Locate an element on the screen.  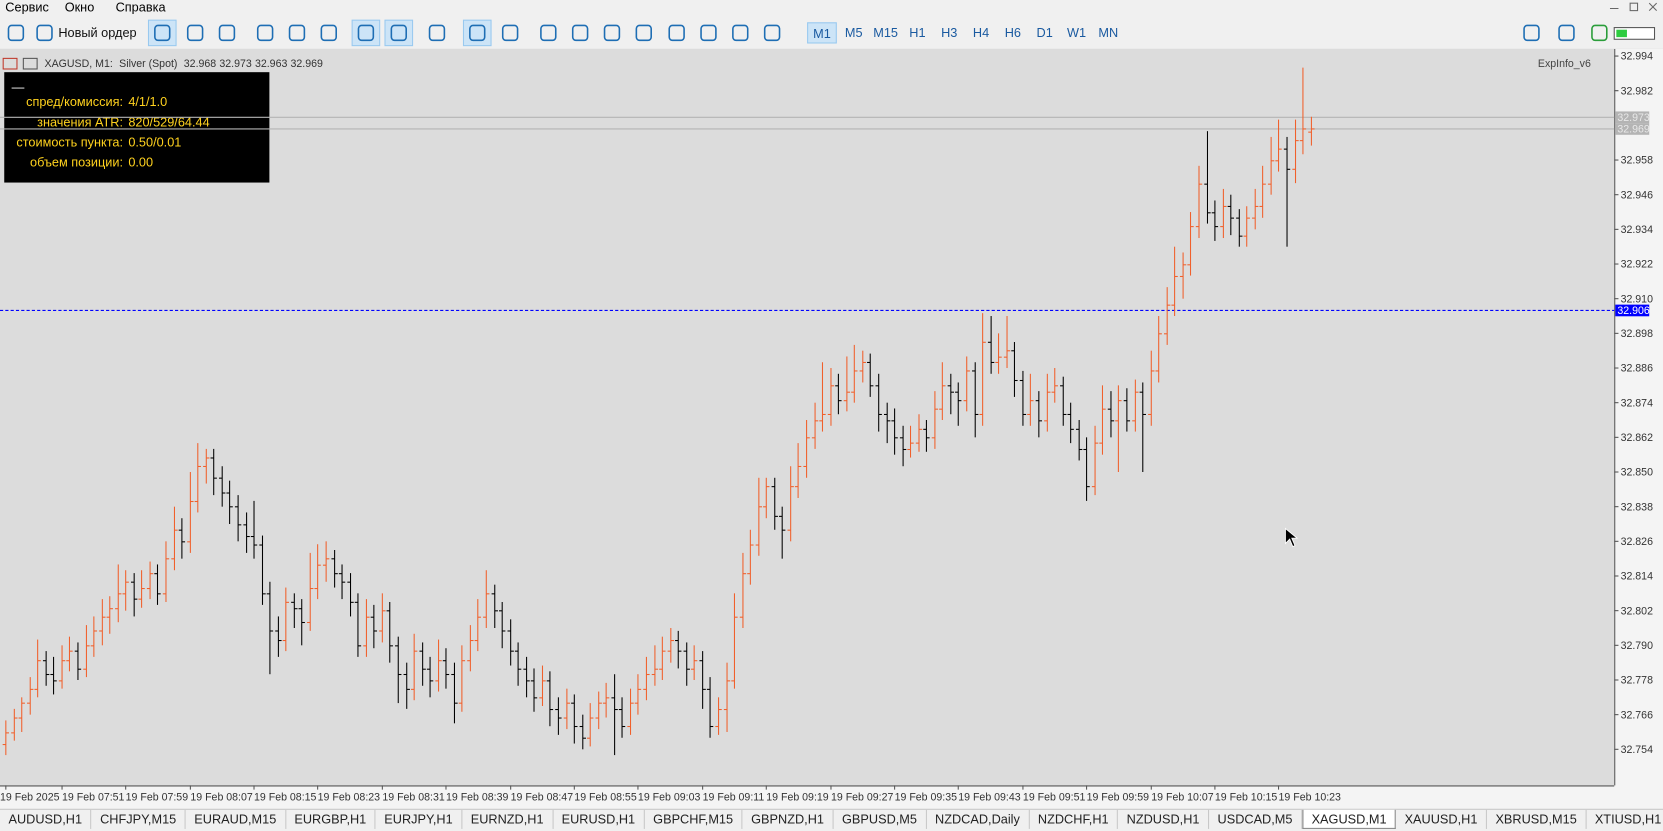
chart-tab: EURUSD,H1 is located at coordinates (599, 819).